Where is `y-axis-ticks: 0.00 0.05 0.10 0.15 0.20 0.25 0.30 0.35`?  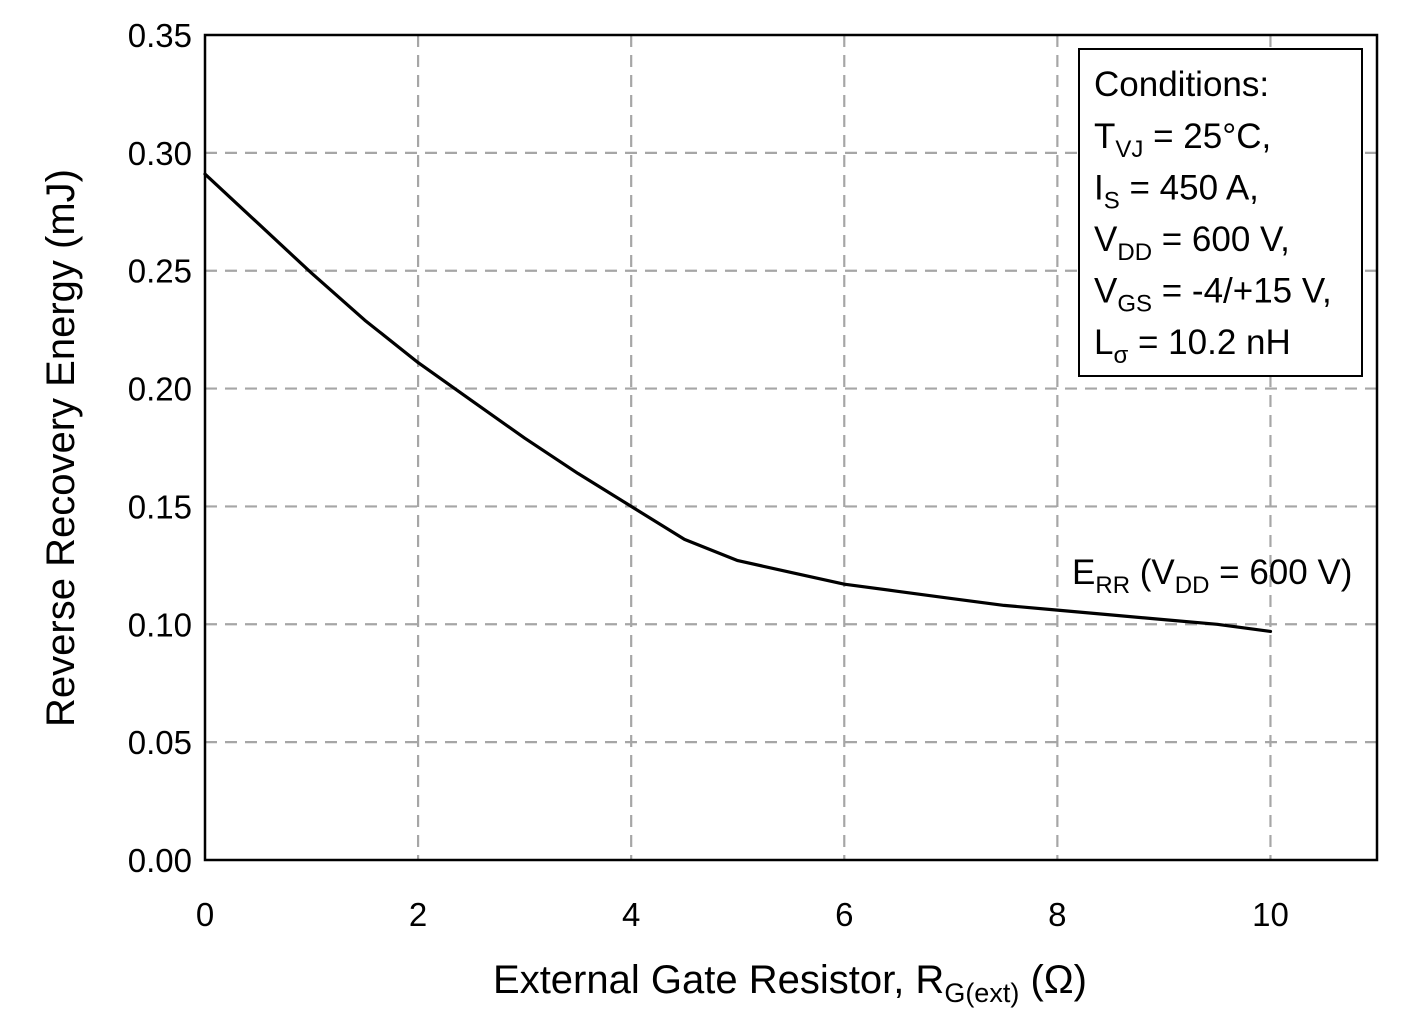 y-axis-ticks: 0.00 0.05 0.10 0.15 0.20 0.25 0.30 0.35 is located at coordinates (160, 448).